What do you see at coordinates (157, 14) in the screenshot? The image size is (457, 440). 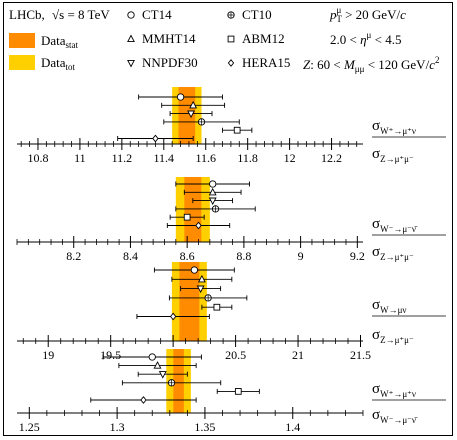 I see `legend-label-ct14: CT14` at bounding box center [157, 14].